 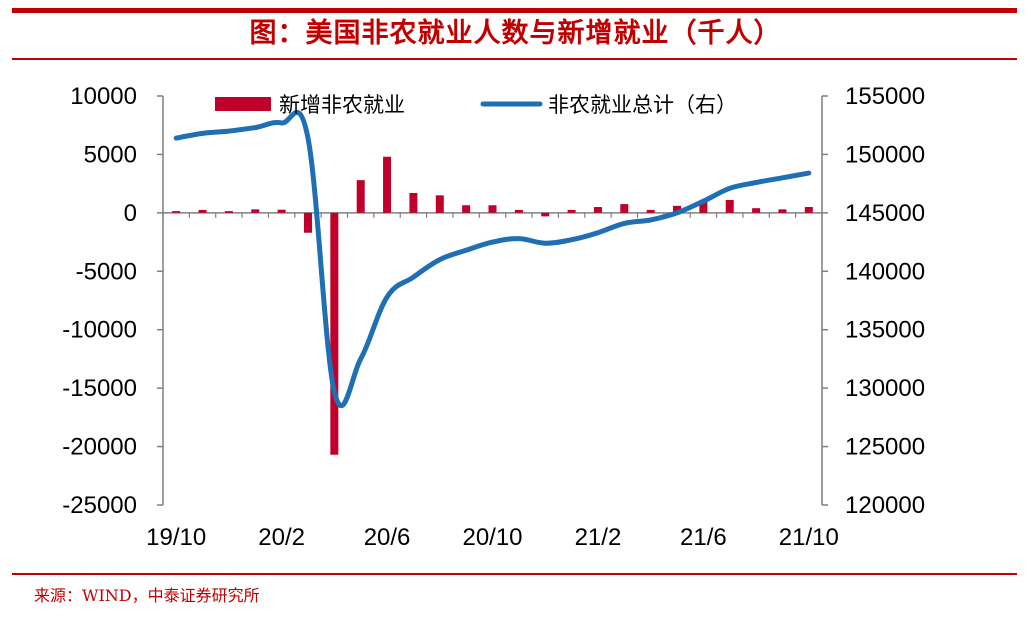 What do you see at coordinates (514, 10) in the screenshot?
I see `top-rule` at bounding box center [514, 10].